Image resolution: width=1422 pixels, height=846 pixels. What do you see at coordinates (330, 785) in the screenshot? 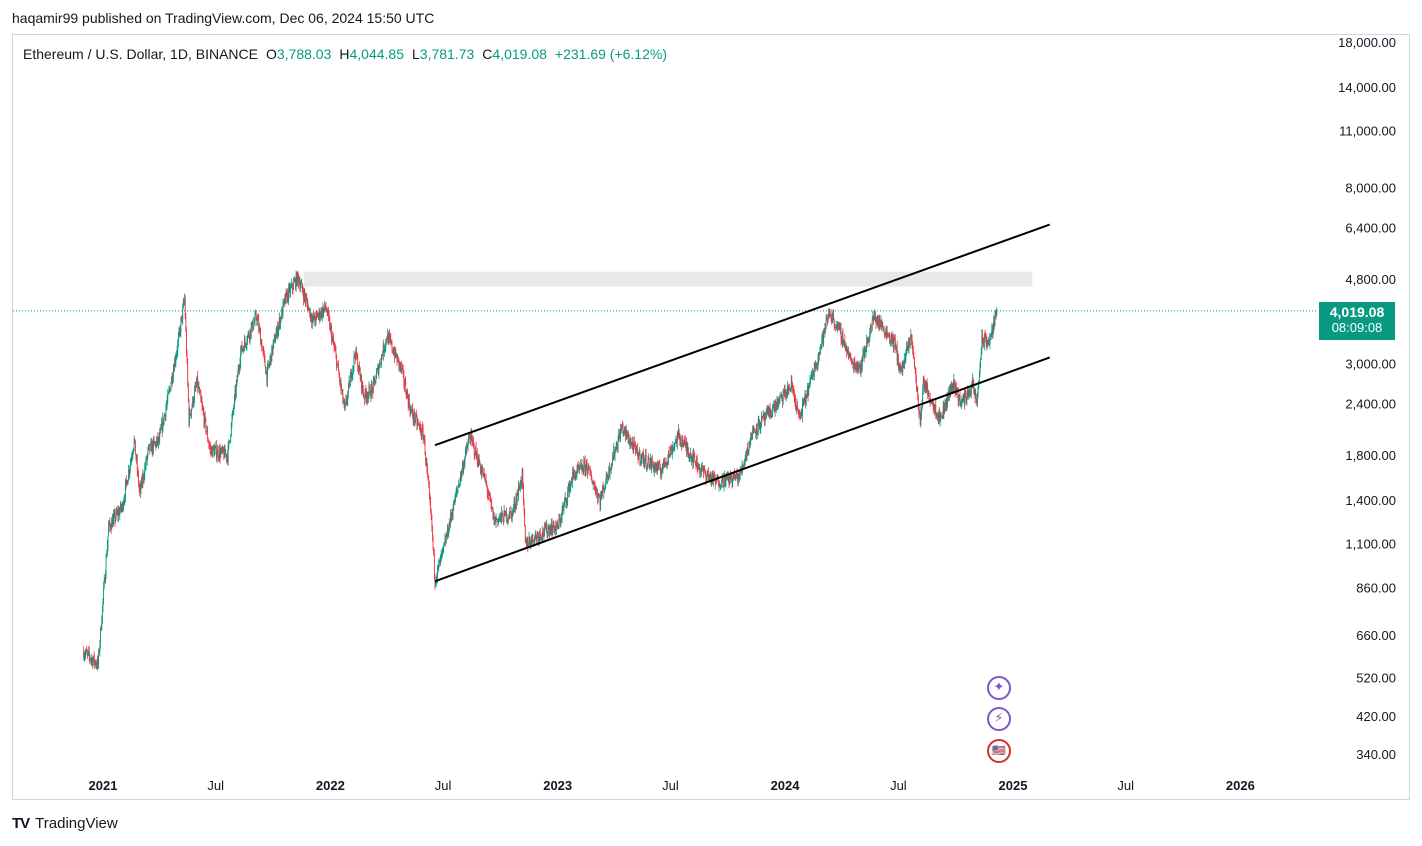
I see `x-tick-label-2: 2022` at bounding box center [330, 785].